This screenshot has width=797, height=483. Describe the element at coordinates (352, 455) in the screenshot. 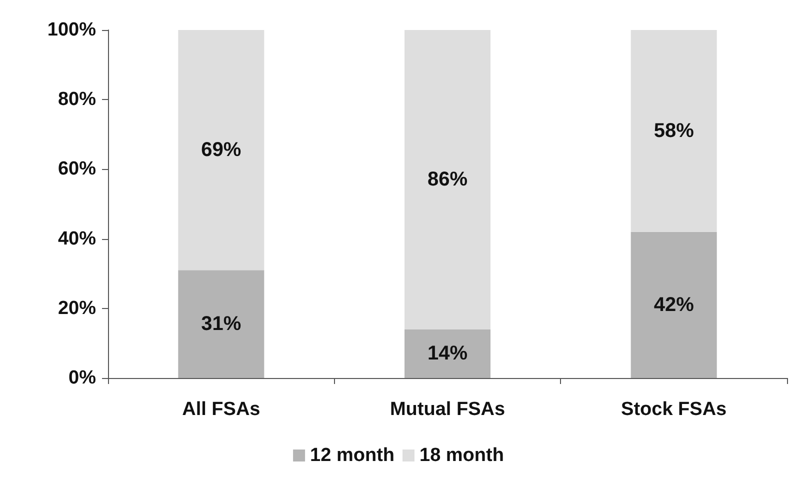

I see `legend-label: 12 month` at that location.